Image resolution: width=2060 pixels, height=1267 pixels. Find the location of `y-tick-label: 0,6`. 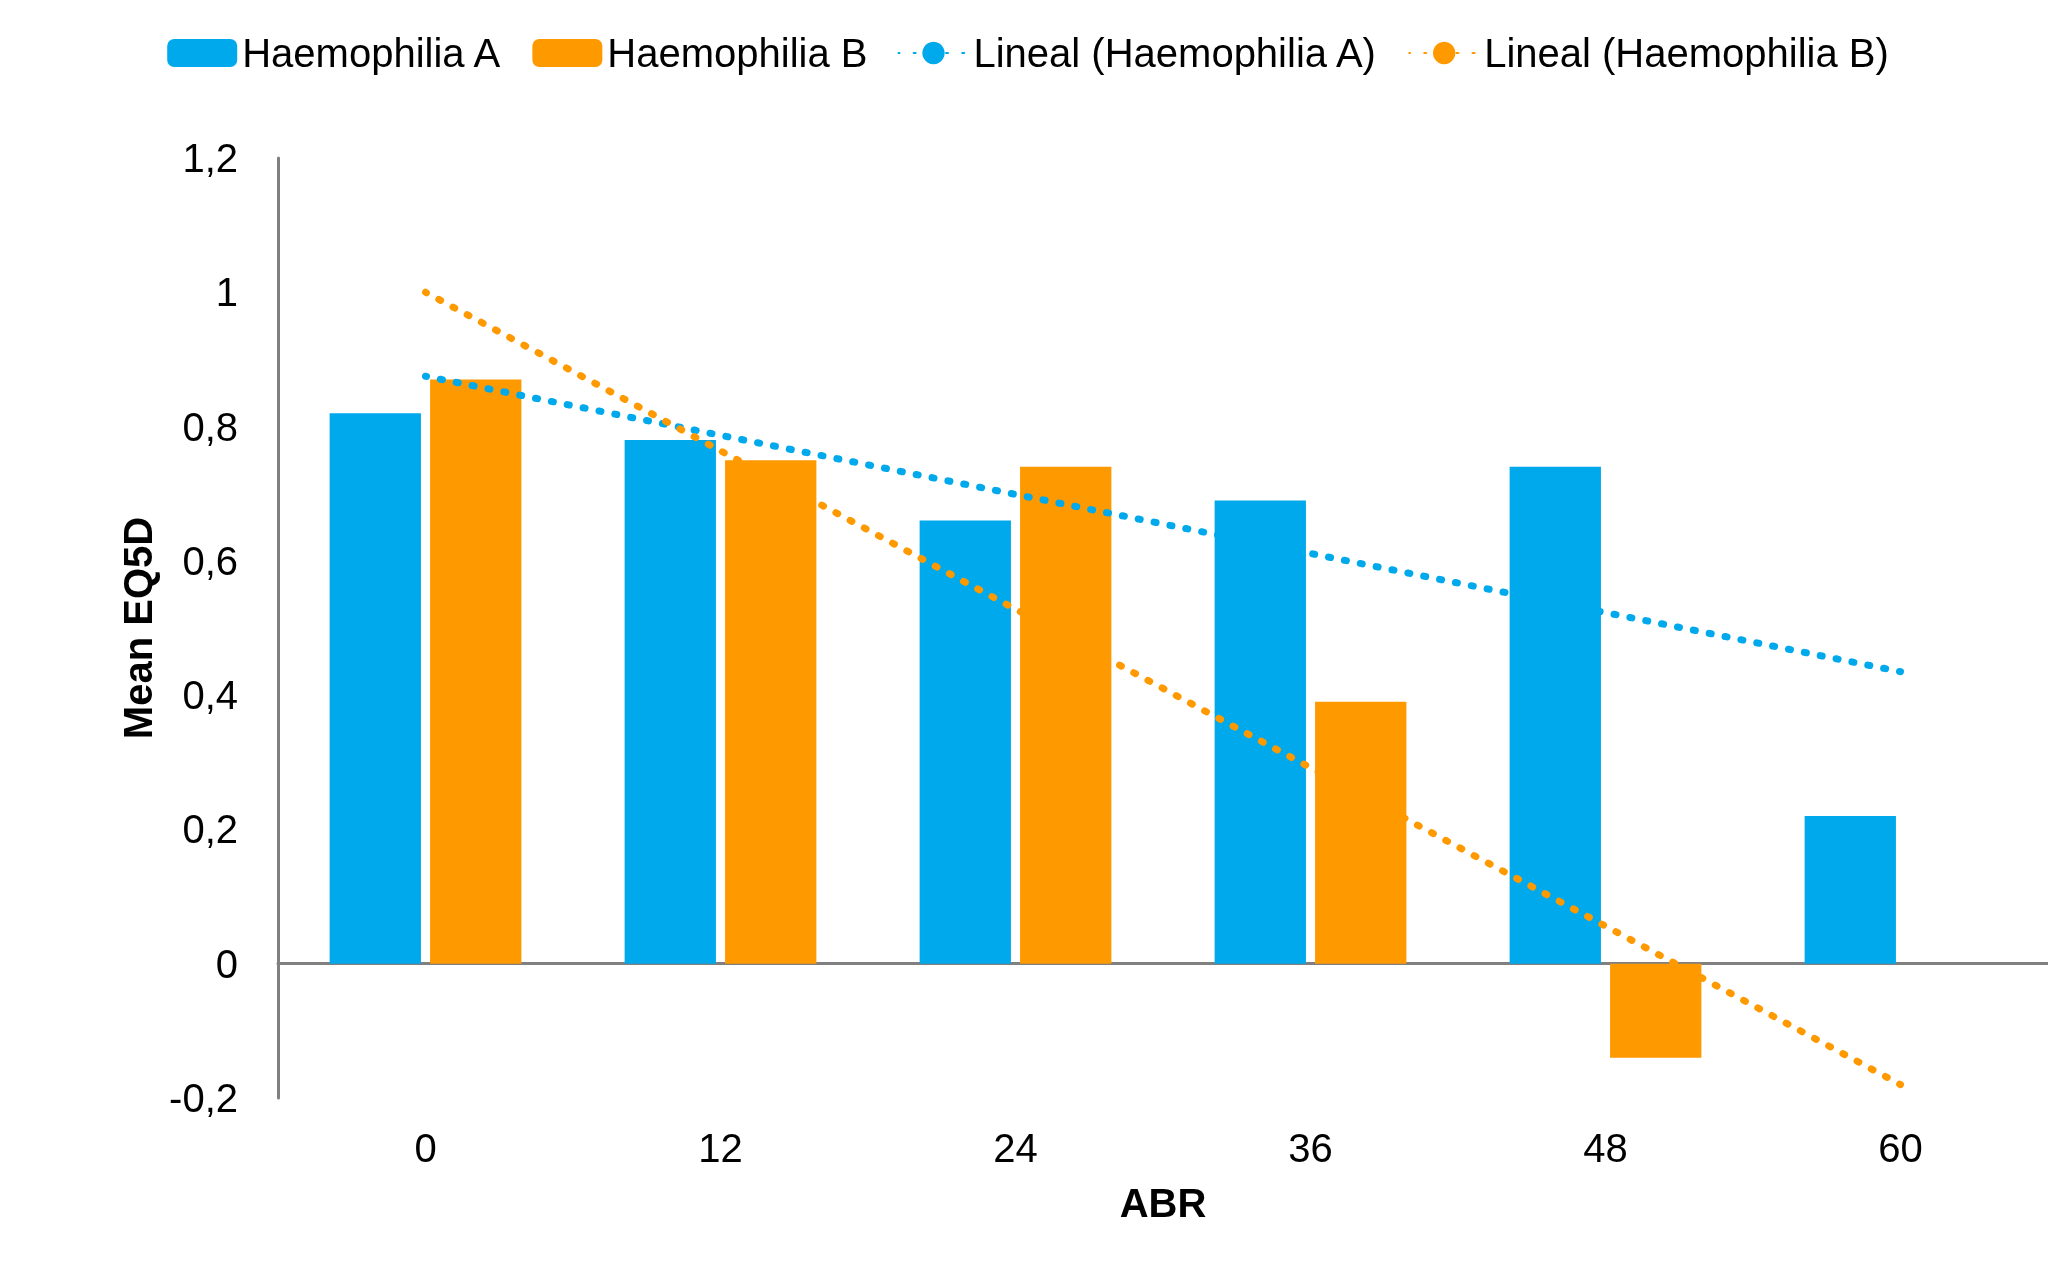

y-tick-label: 0,6 is located at coordinates (210, 560).